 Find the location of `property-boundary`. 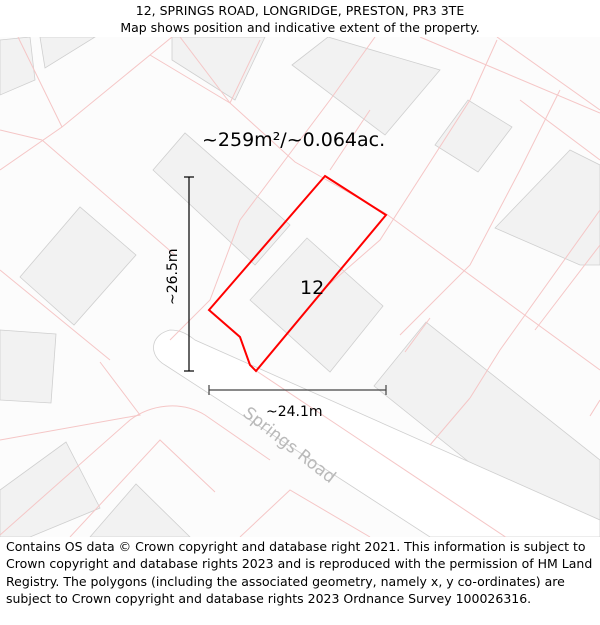

property-boundary is located at coordinates (297, 273).